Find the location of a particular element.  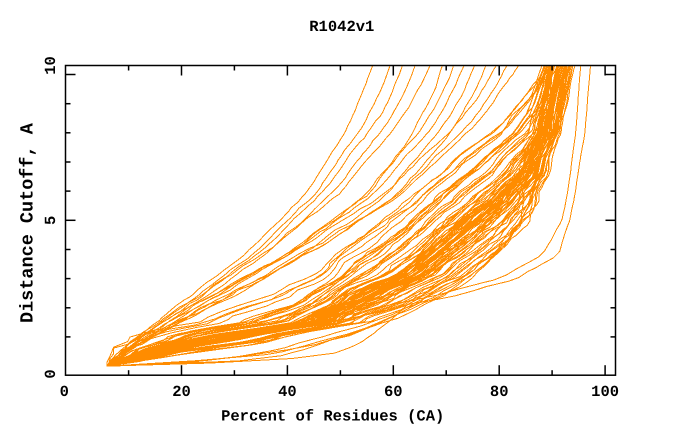

svg-text: 40 is located at coordinates (287, 392).